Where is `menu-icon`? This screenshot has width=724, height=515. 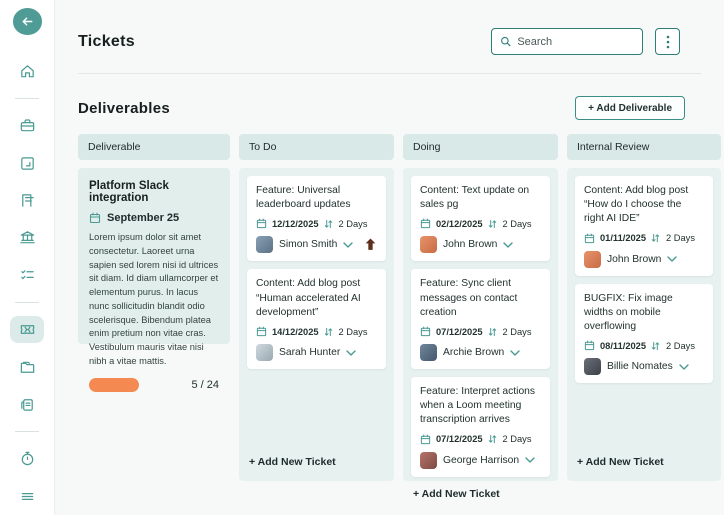
menu-icon is located at coordinates (27, 496).